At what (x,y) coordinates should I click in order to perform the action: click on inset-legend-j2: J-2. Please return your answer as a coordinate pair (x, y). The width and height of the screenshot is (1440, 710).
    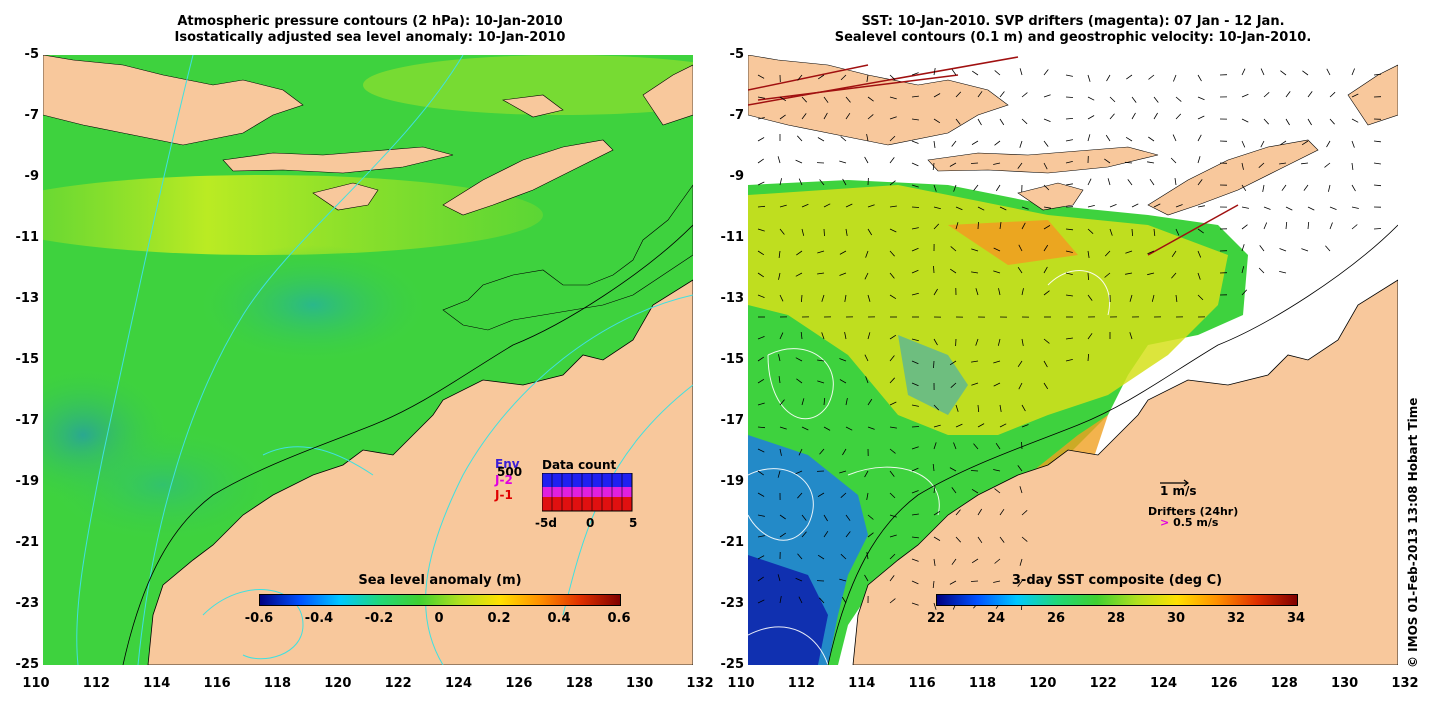
    Looking at the image, I should click on (504, 480).